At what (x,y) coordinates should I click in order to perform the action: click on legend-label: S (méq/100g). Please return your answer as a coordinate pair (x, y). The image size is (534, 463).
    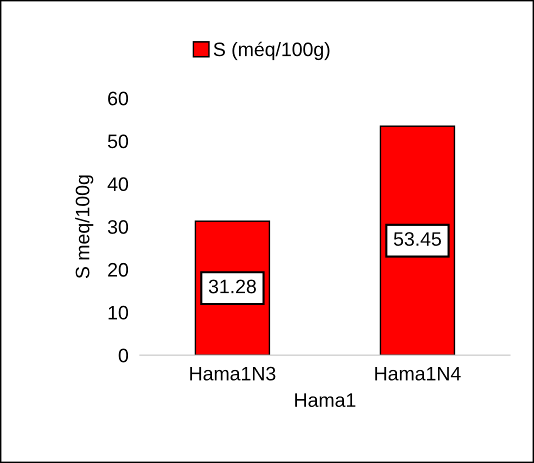
    Looking at the image, I should click on (272, 51).